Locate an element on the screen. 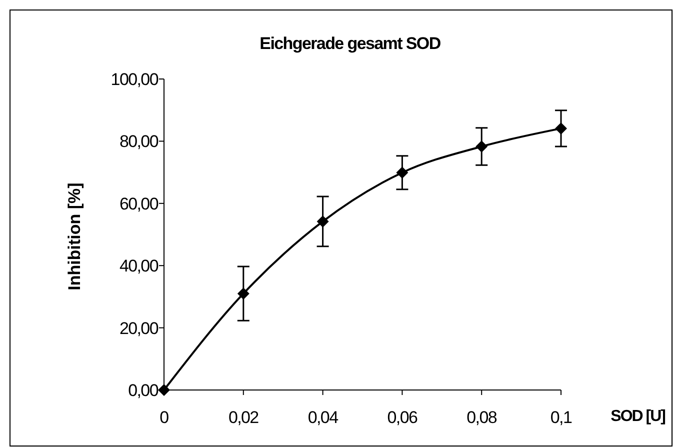  y-axis-title: Inhibition [%] is located at coordinates (74, 236).